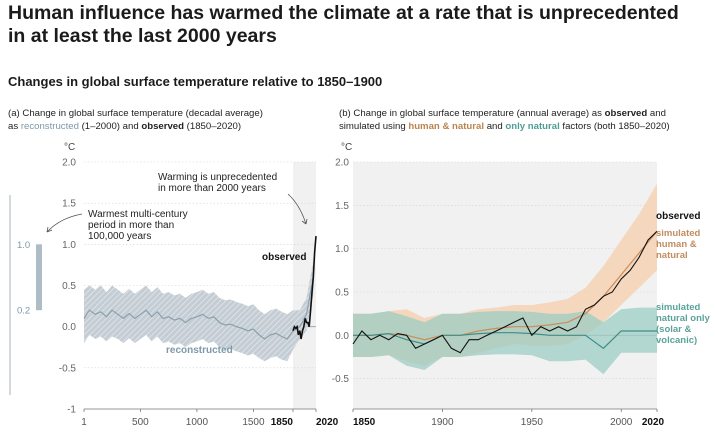  What do you see at coordinates (119, 236) in the screenshot?
I see `panel-a-annotation-warmest: 100,000 years` at bounding box center [119, 236].